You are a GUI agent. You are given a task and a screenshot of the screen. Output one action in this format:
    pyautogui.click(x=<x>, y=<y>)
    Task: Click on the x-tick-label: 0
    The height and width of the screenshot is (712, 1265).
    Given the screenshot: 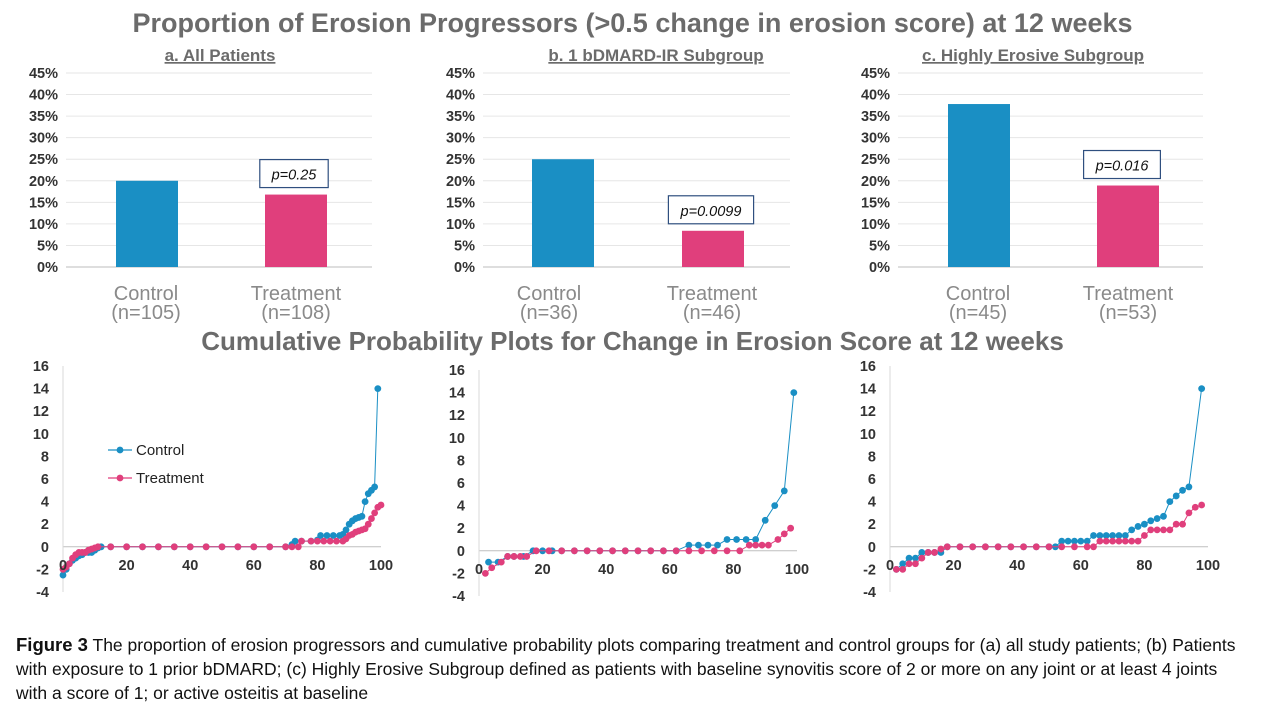 What is the action you would take?
    pyautogui.click(x=890, y=566)
    